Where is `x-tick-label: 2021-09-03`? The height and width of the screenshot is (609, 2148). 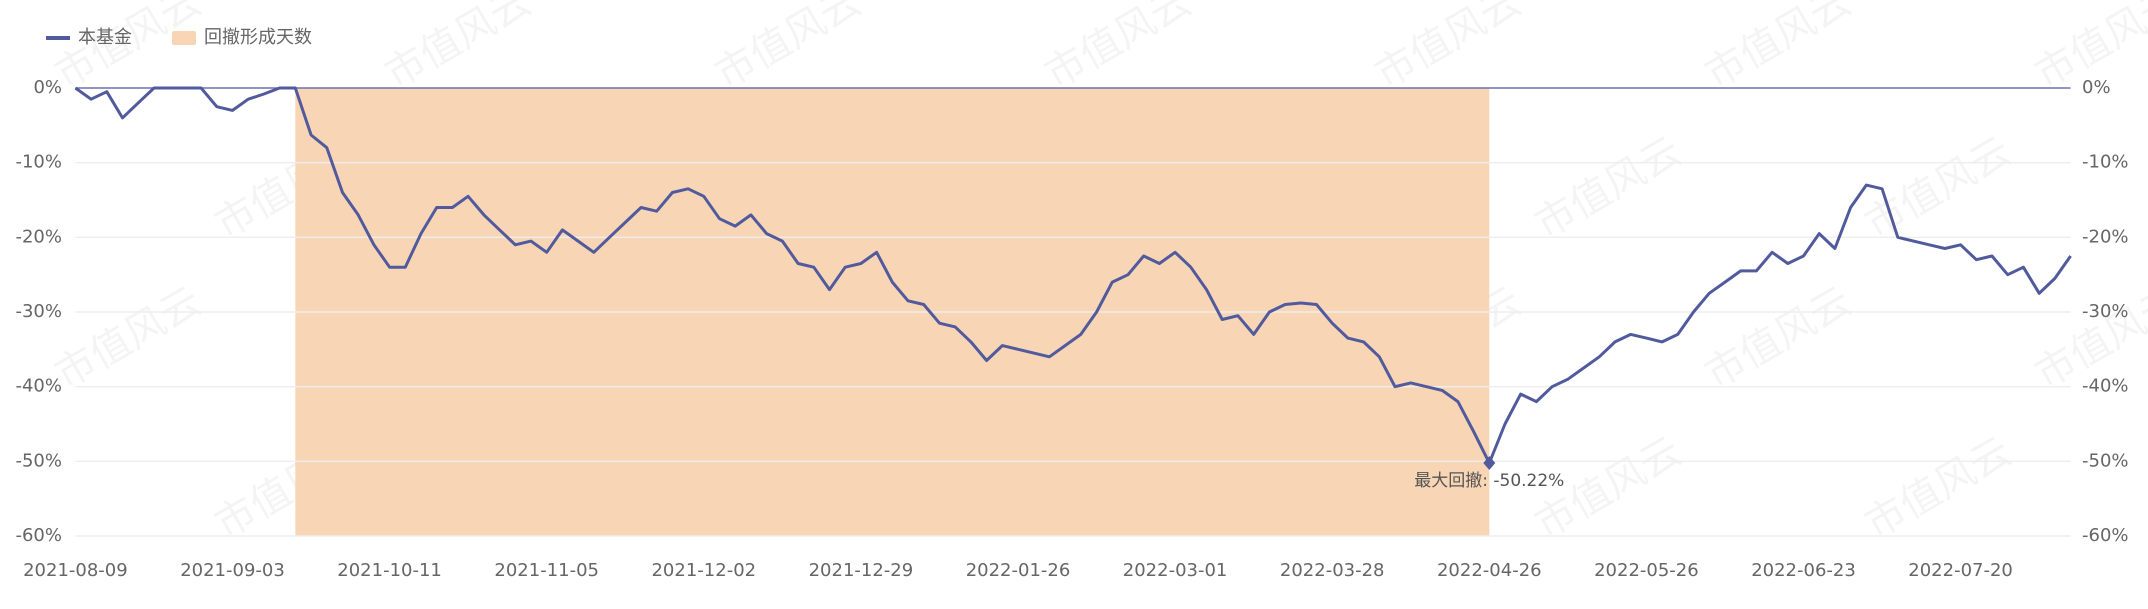 x-tick-label: 2021-09-03 is located at coordinates (232, 570).